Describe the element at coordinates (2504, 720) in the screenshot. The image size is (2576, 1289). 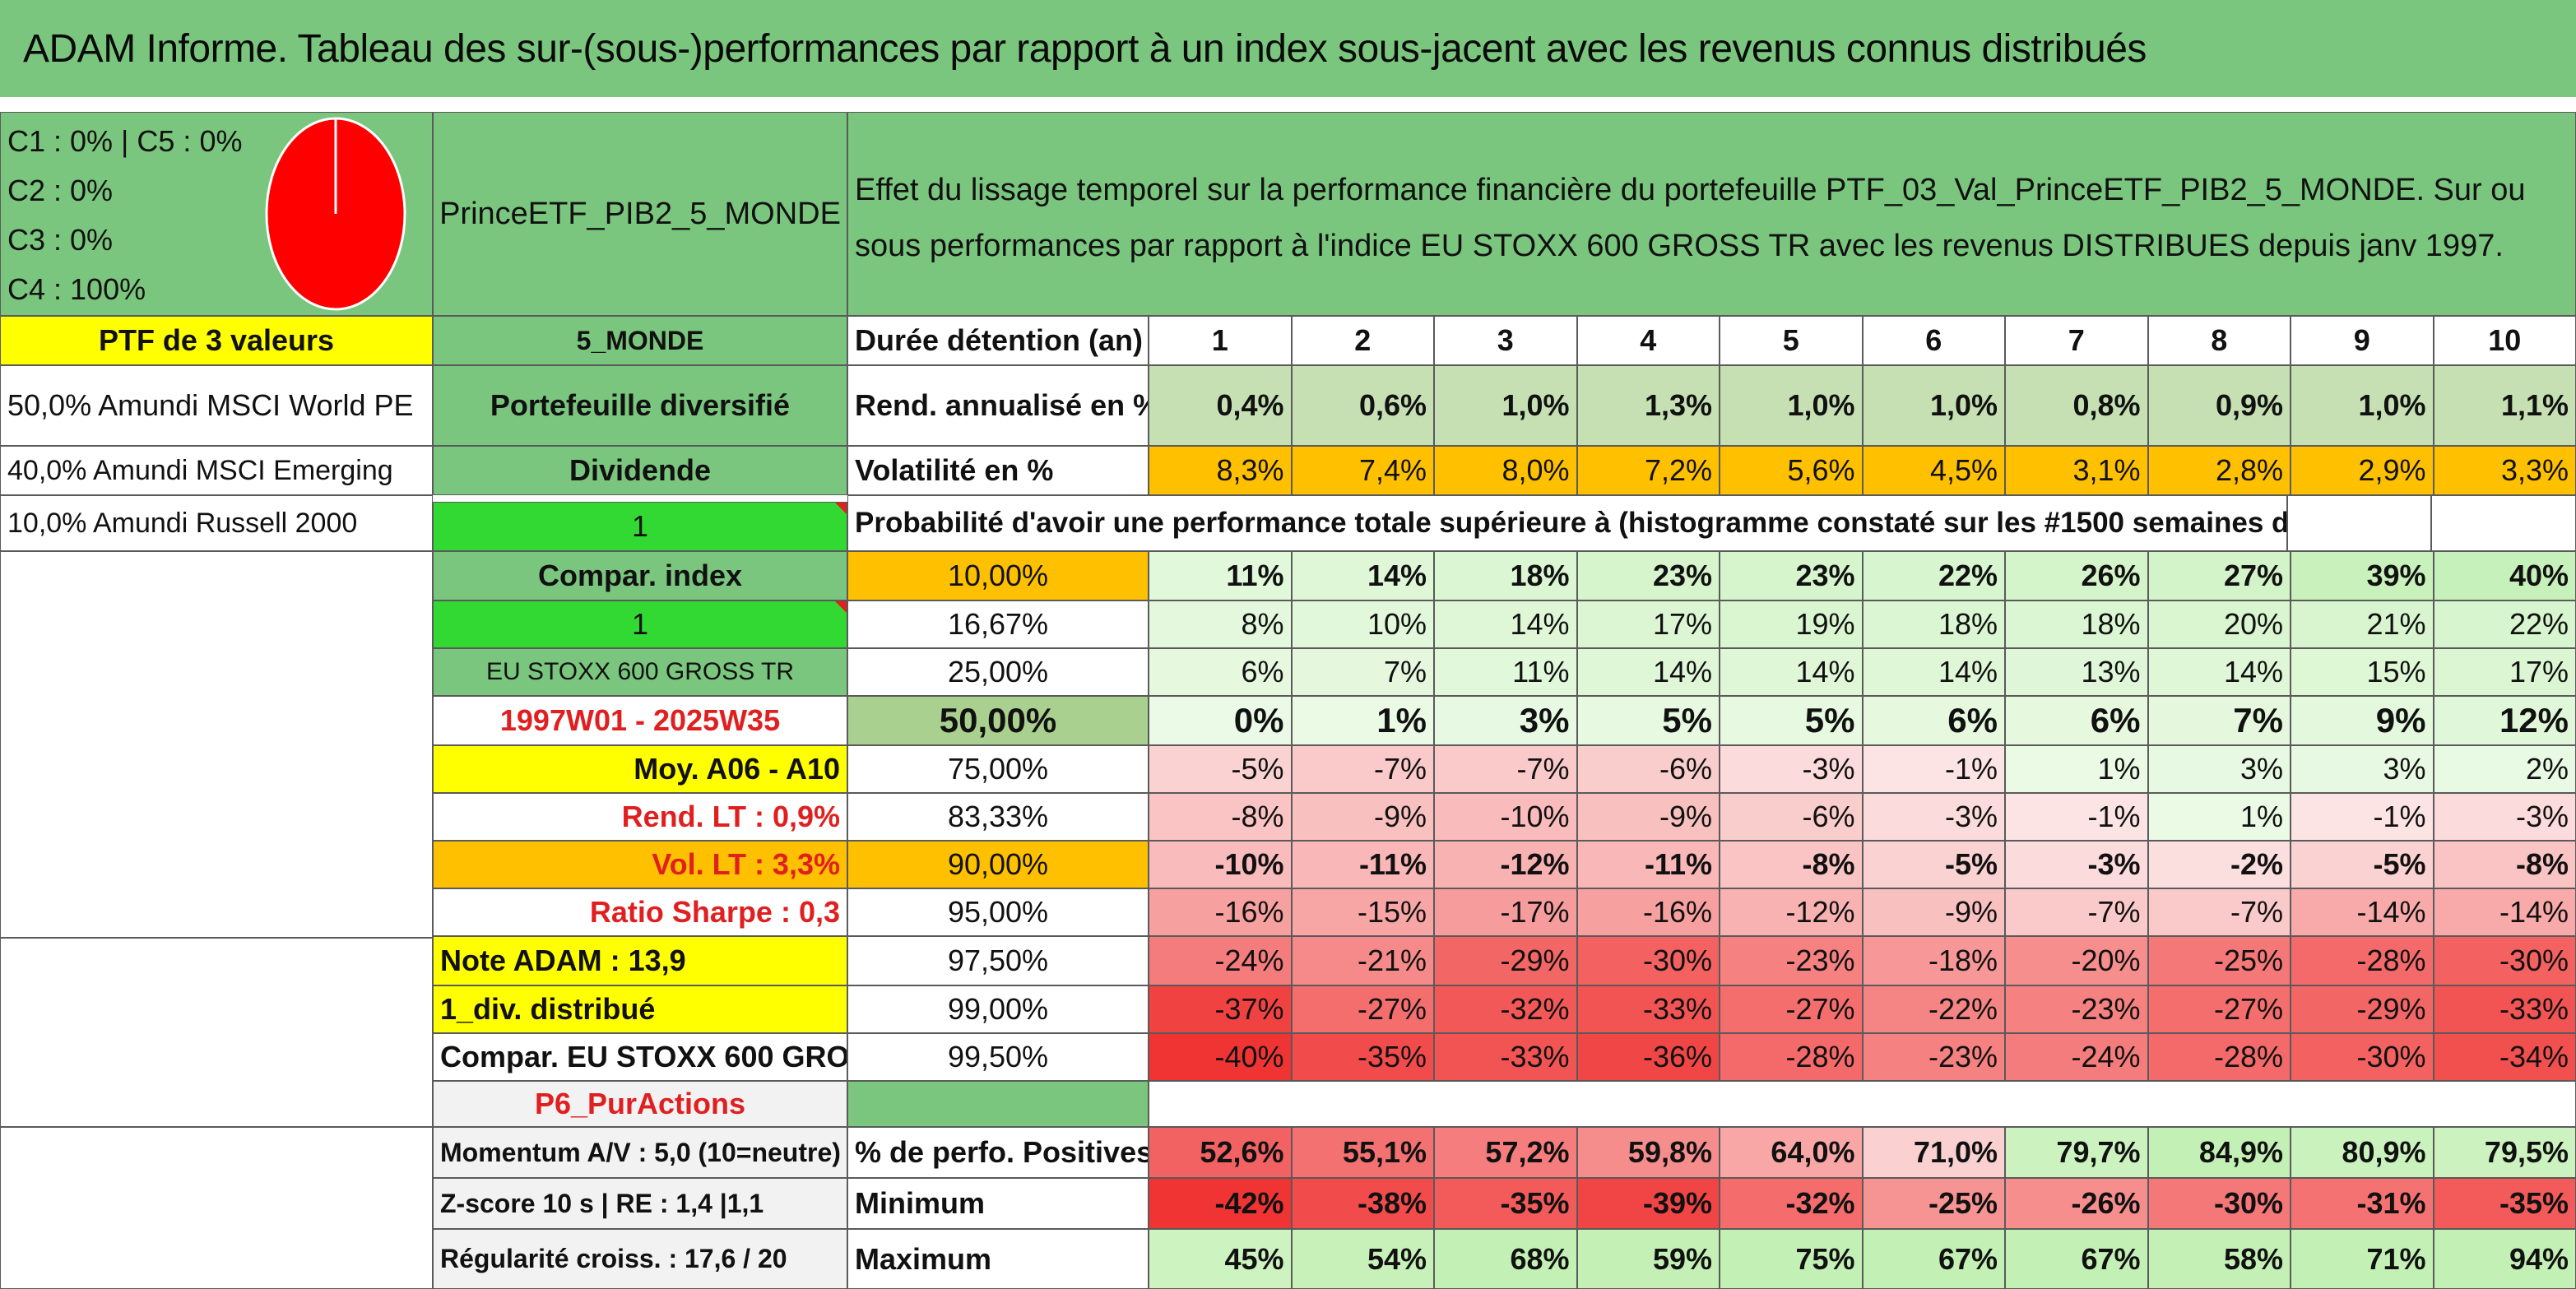
I see `quantile-cell: 12%` at that location.